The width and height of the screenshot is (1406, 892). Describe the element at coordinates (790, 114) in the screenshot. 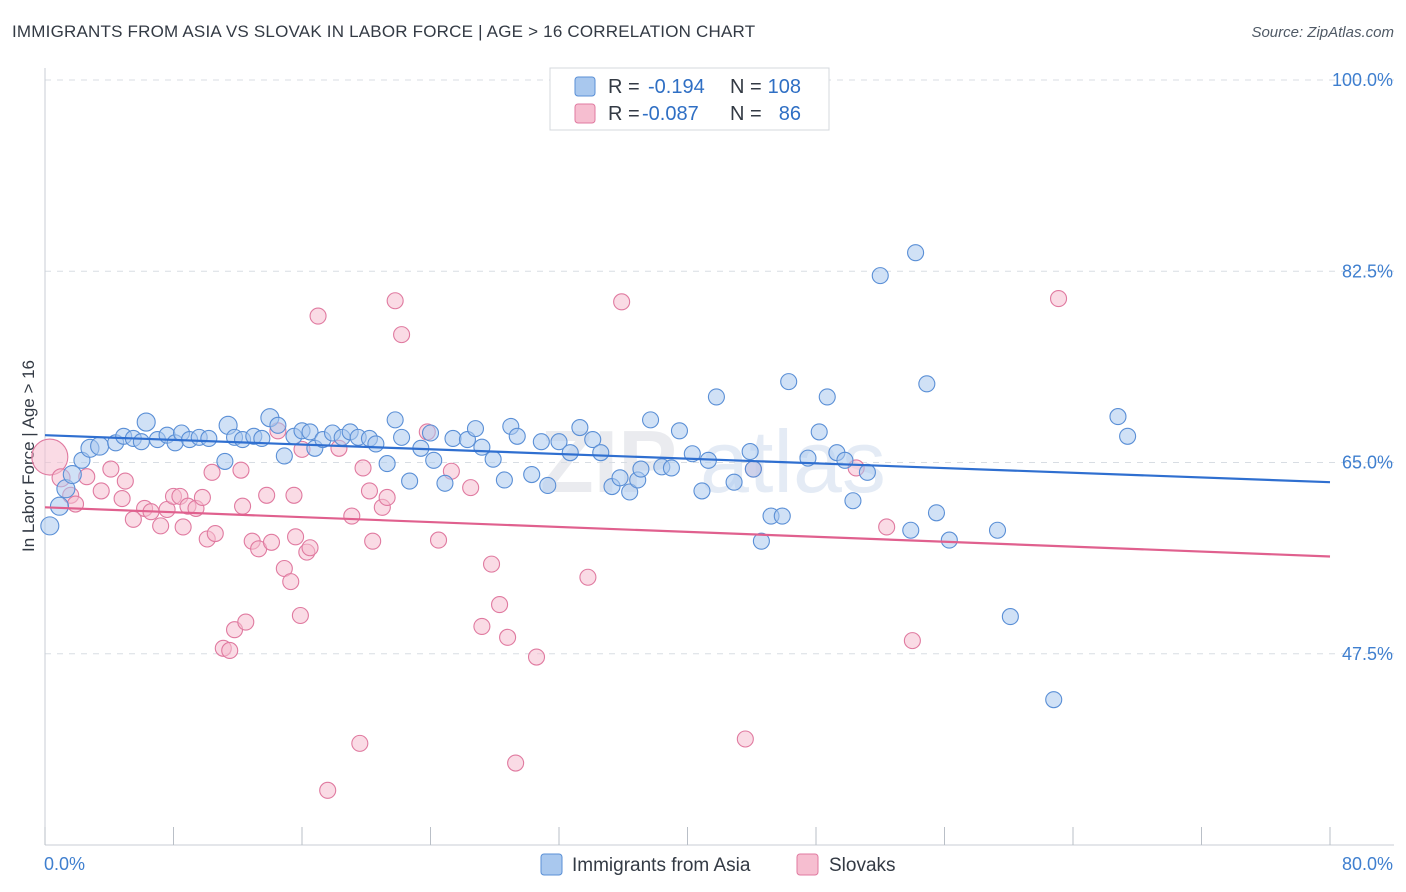

I see `legend-n-value-pink: 86` at that location.